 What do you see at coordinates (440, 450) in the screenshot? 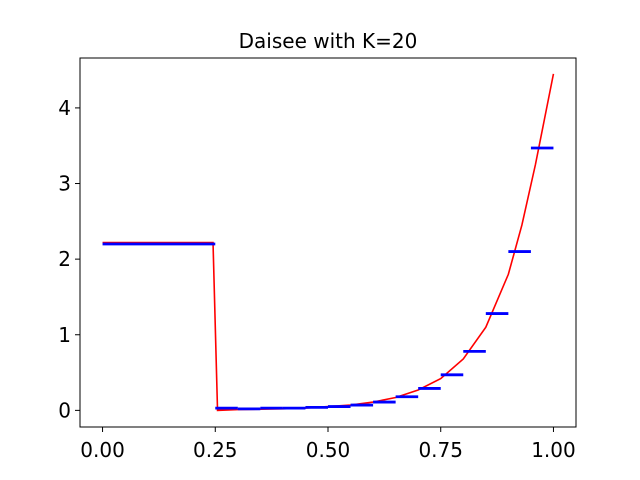
I see `x-tick-label-3: 0.75` at bounding box center [440, 450].